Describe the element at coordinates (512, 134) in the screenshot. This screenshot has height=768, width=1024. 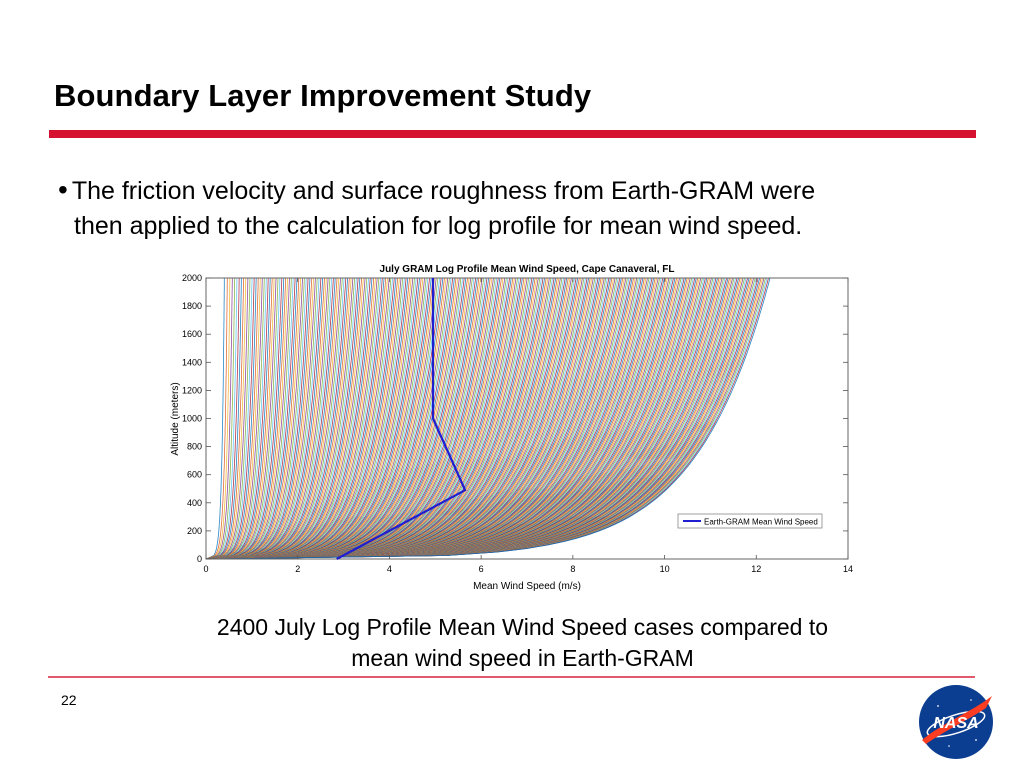
I see `title-divider` at that location.